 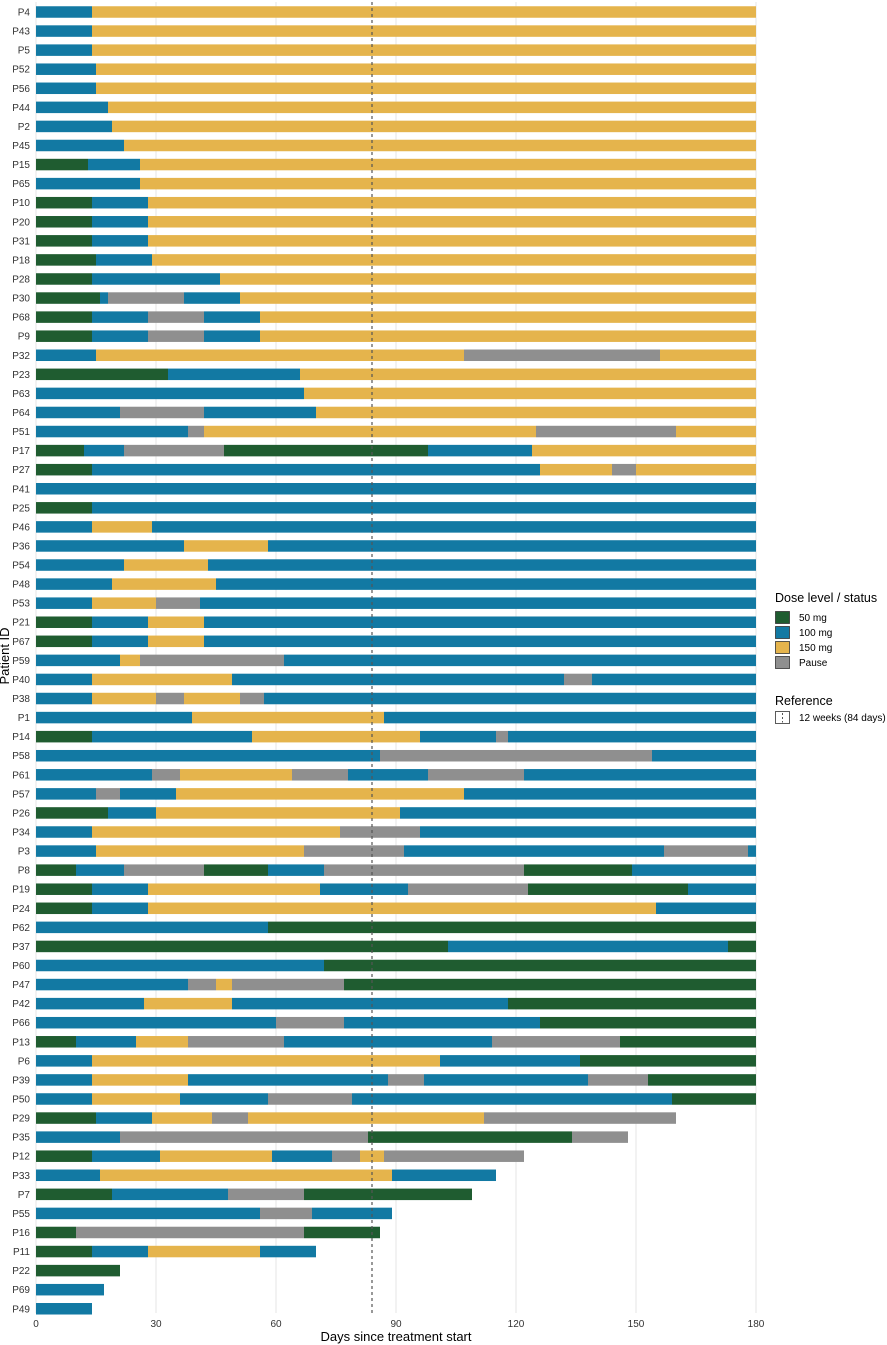 What do you see at coordinates (208, 1232) in the screenshot?
I see `patient-row-P16` at bounding box center [208, 1232].